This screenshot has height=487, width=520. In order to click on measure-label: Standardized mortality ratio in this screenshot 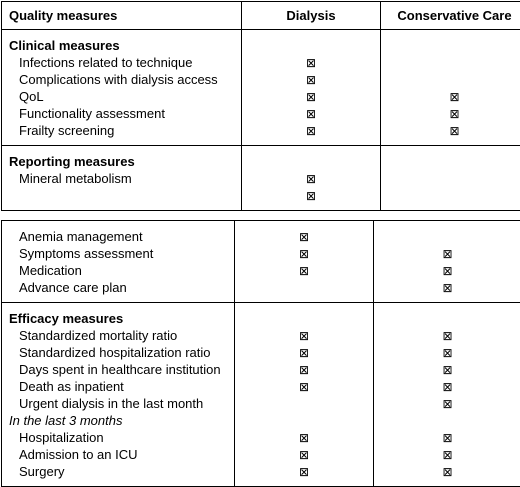, I will do `click(98, 335)`.